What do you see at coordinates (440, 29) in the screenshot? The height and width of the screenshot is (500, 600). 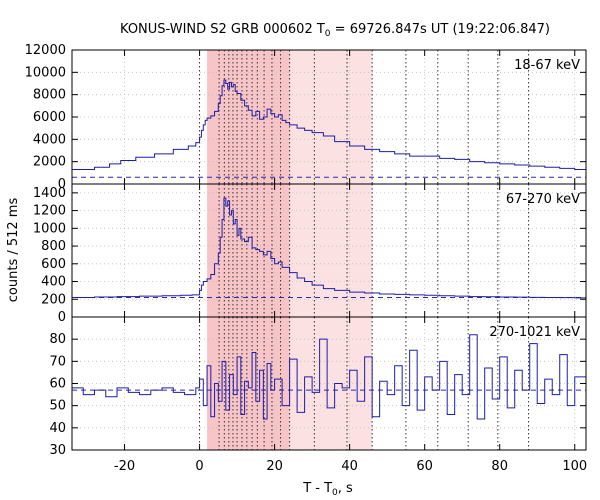 I see `chart-title-rest: = 69726.847s UT (19:22:06.847)` at bounding box center [440, 29].